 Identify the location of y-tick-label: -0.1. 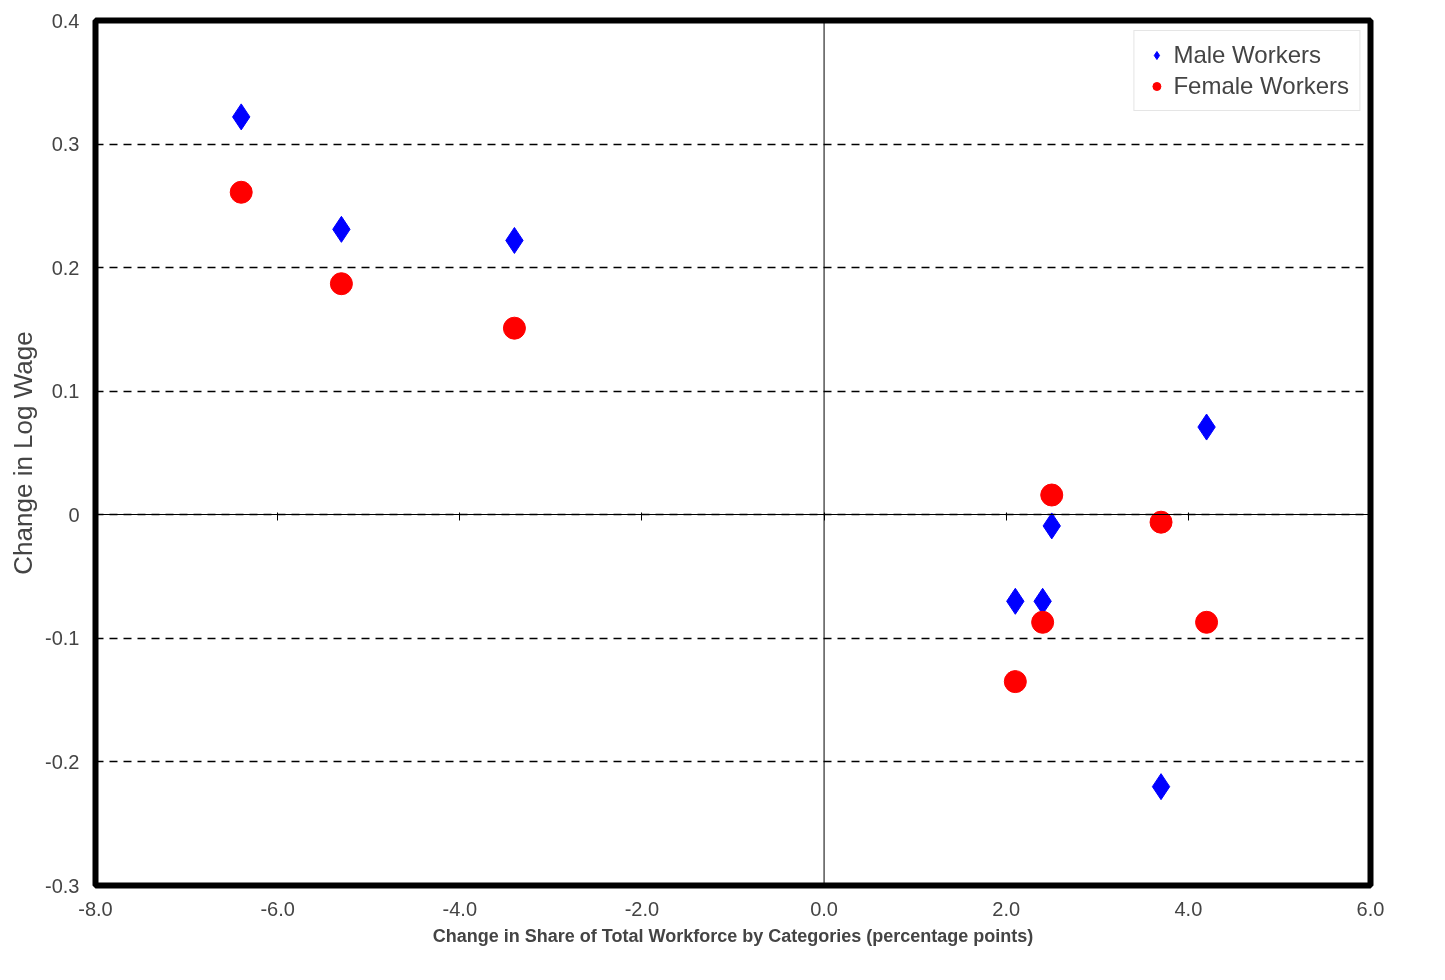
(62, 638).